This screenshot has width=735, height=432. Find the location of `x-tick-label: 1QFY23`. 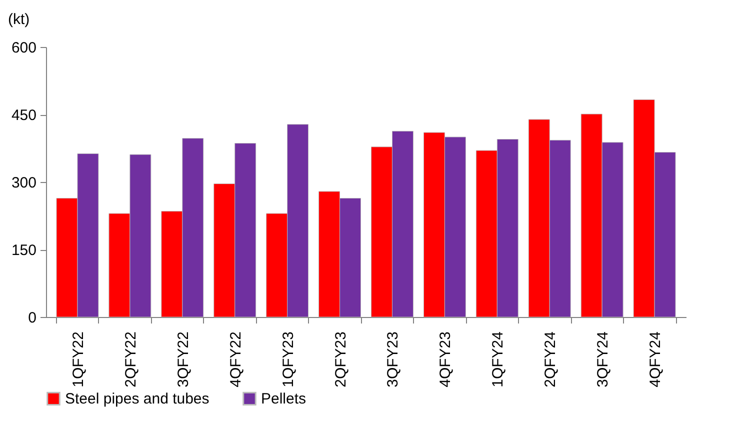

x-tick-label: 1QFY23 is located at coordinates (288, 360).